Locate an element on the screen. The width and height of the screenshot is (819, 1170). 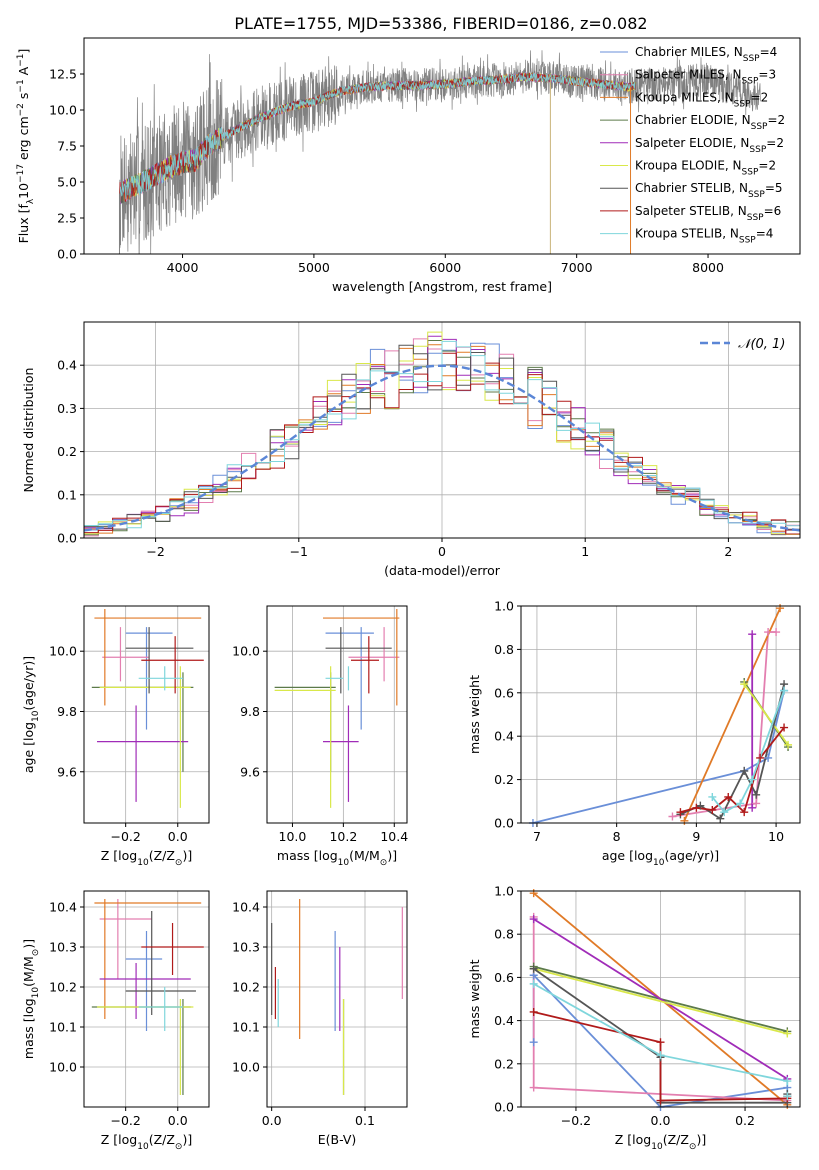
y-tick-label: 10.3 is located at coordinates (246, 947).